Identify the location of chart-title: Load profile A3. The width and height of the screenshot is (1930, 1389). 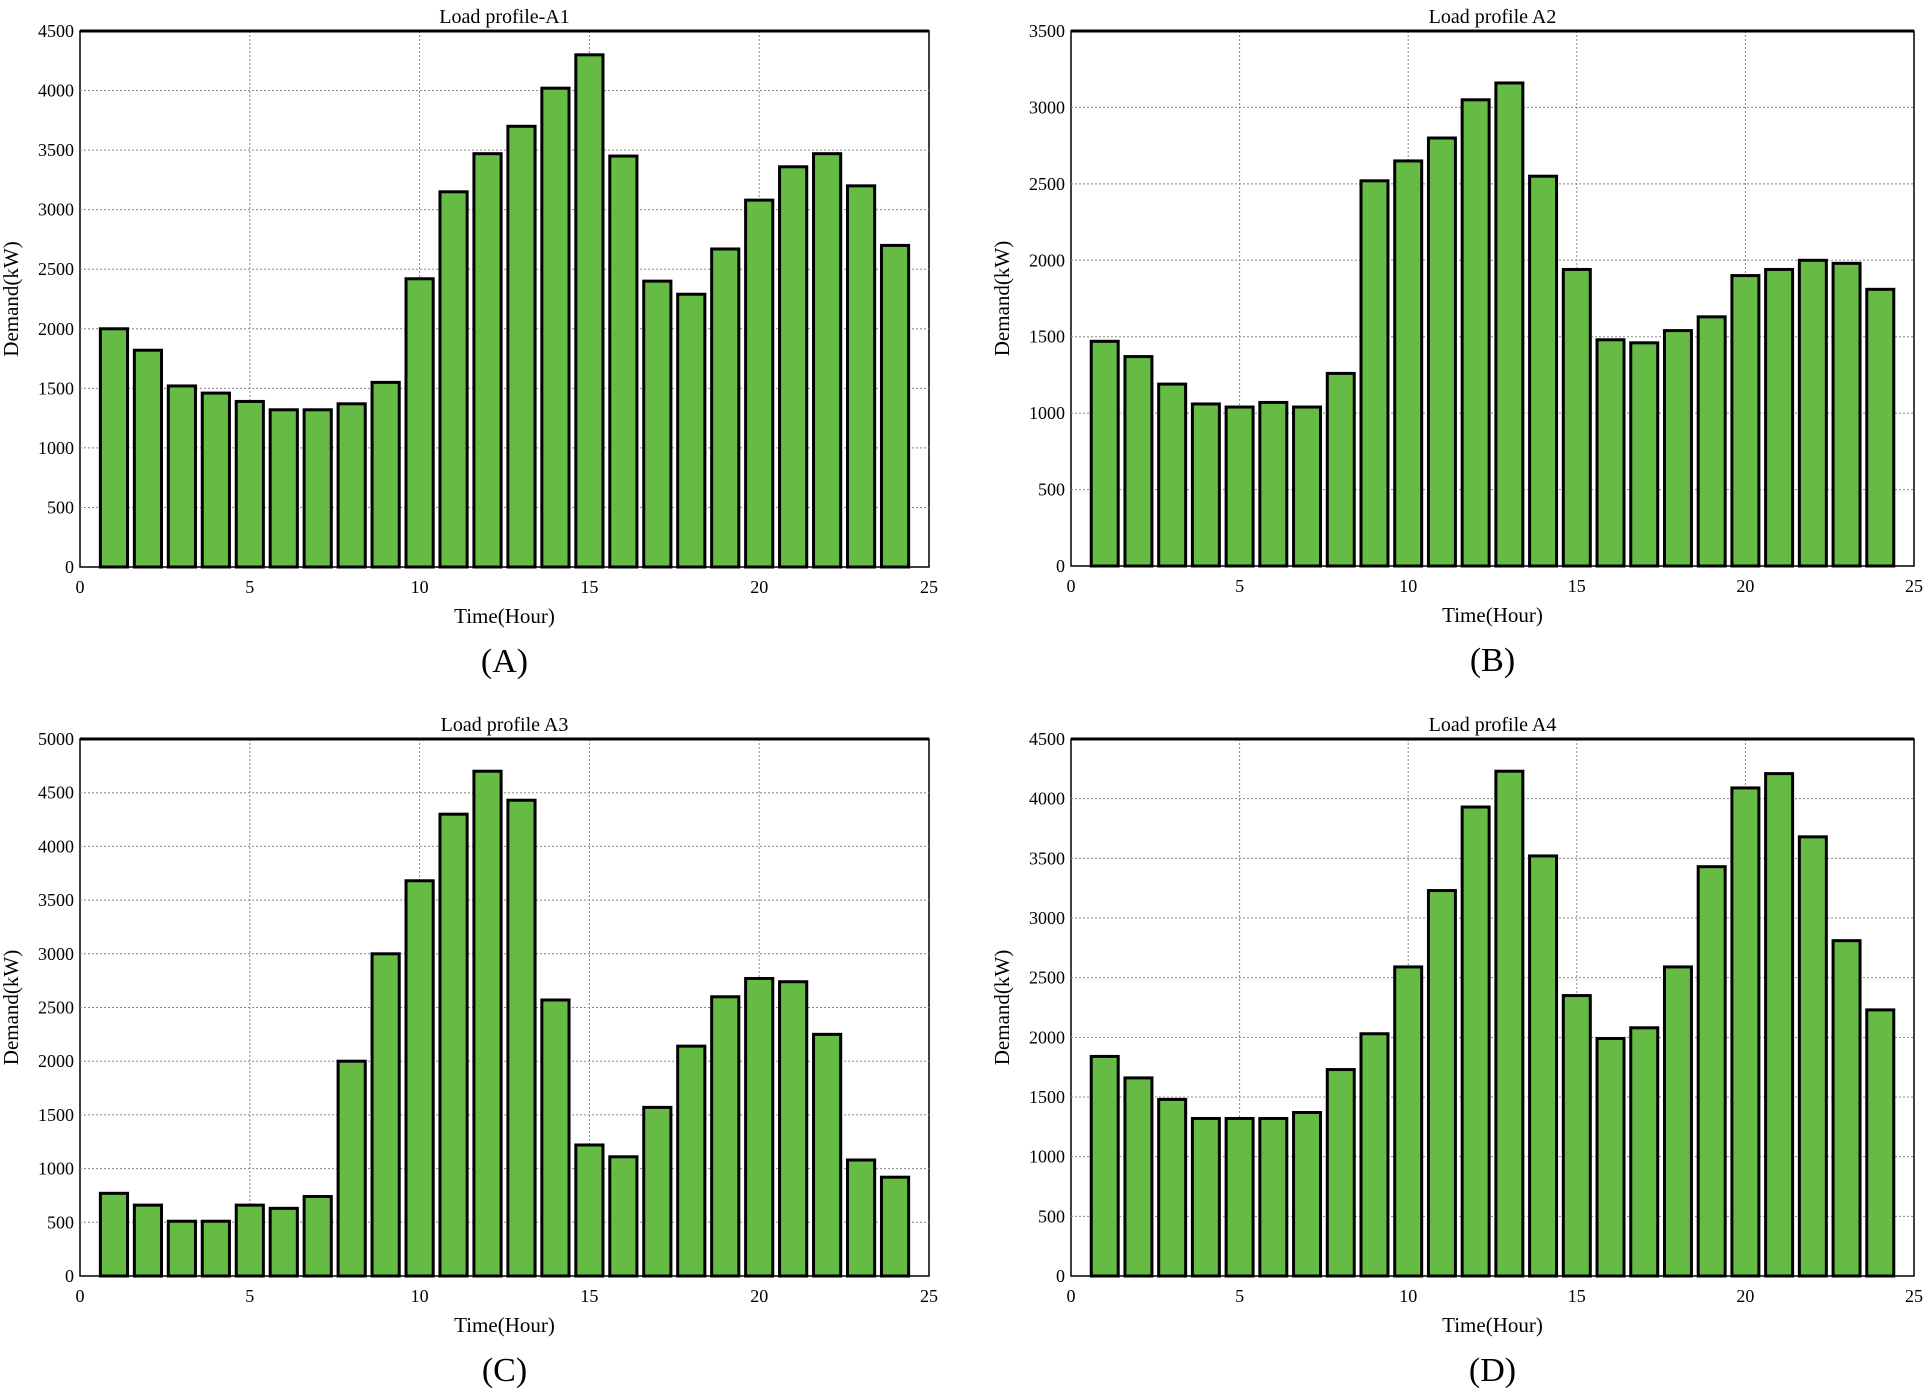
(505, 725).